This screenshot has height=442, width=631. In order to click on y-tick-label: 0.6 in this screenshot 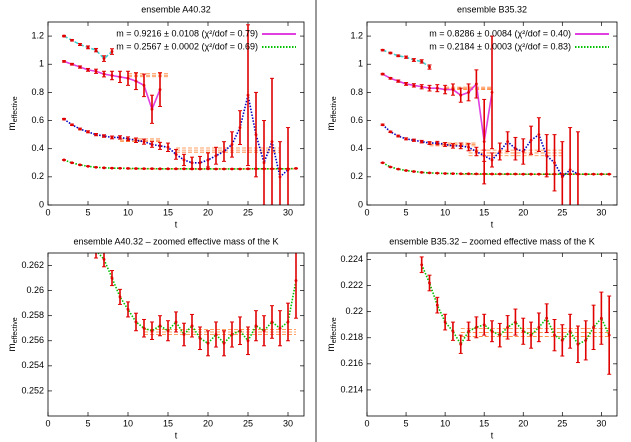, I will do `click(37, 120)`.